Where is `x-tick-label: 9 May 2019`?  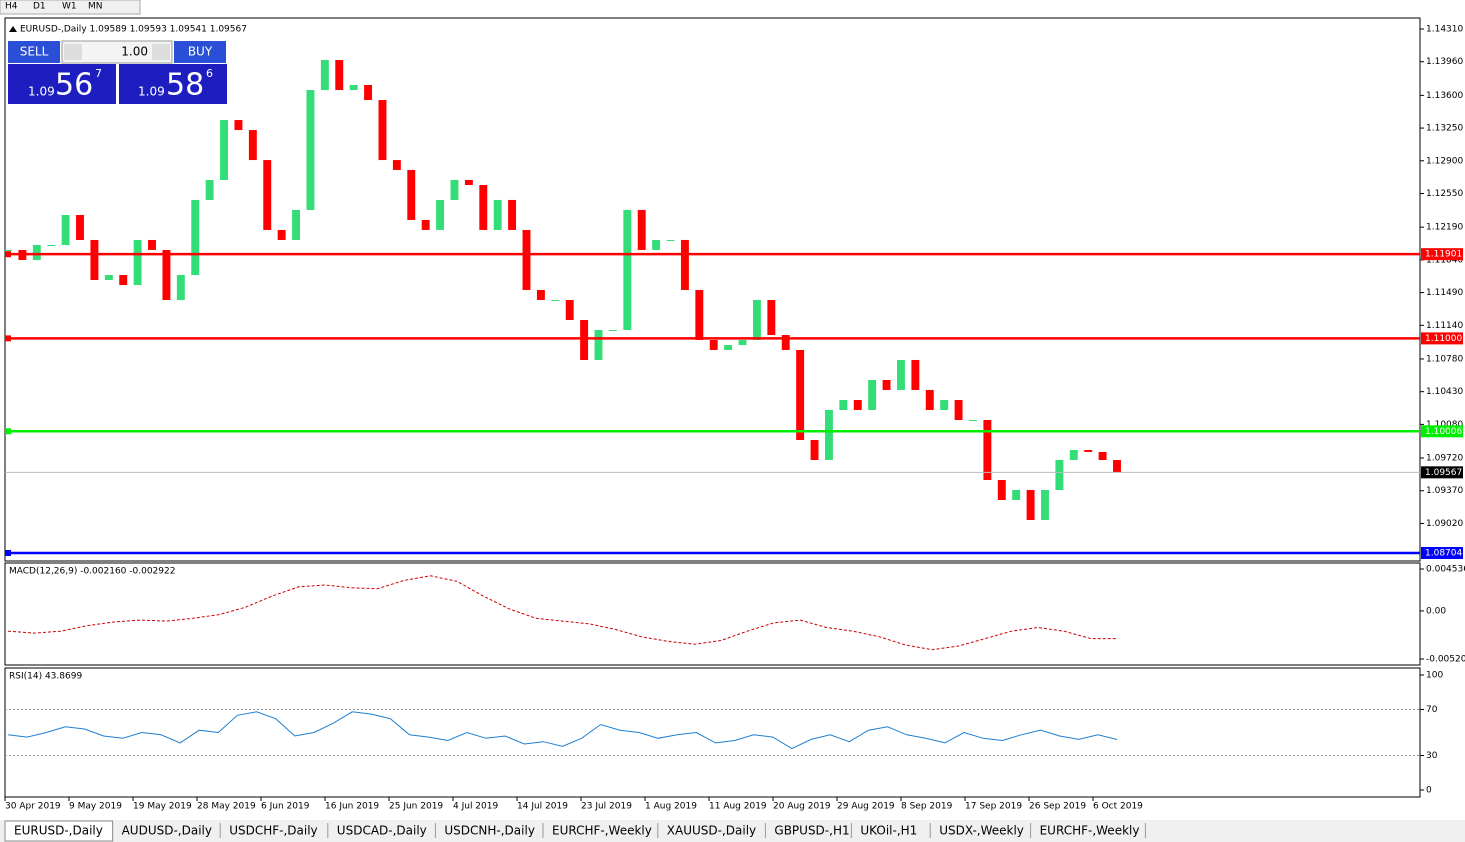 x-tick-label: 9 May 2019 is located at coordinates (95, 807).